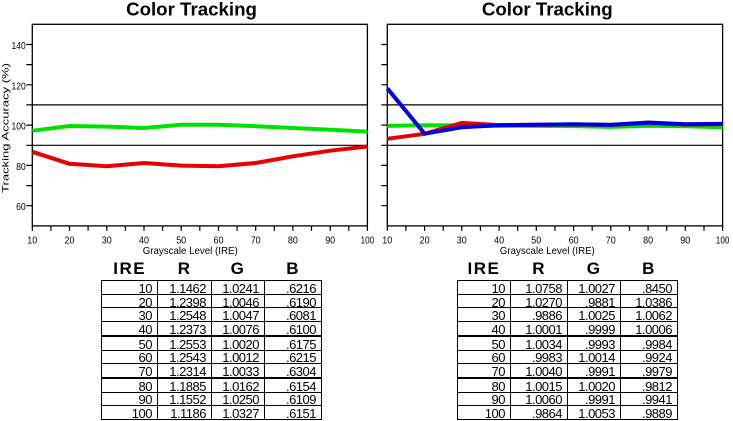 The height and width of the screenshot is (421, 733). What do you see at coordinates (19, 86) in the screenshot?
I see `svg-text: 120` at bounding box center [19, 86].